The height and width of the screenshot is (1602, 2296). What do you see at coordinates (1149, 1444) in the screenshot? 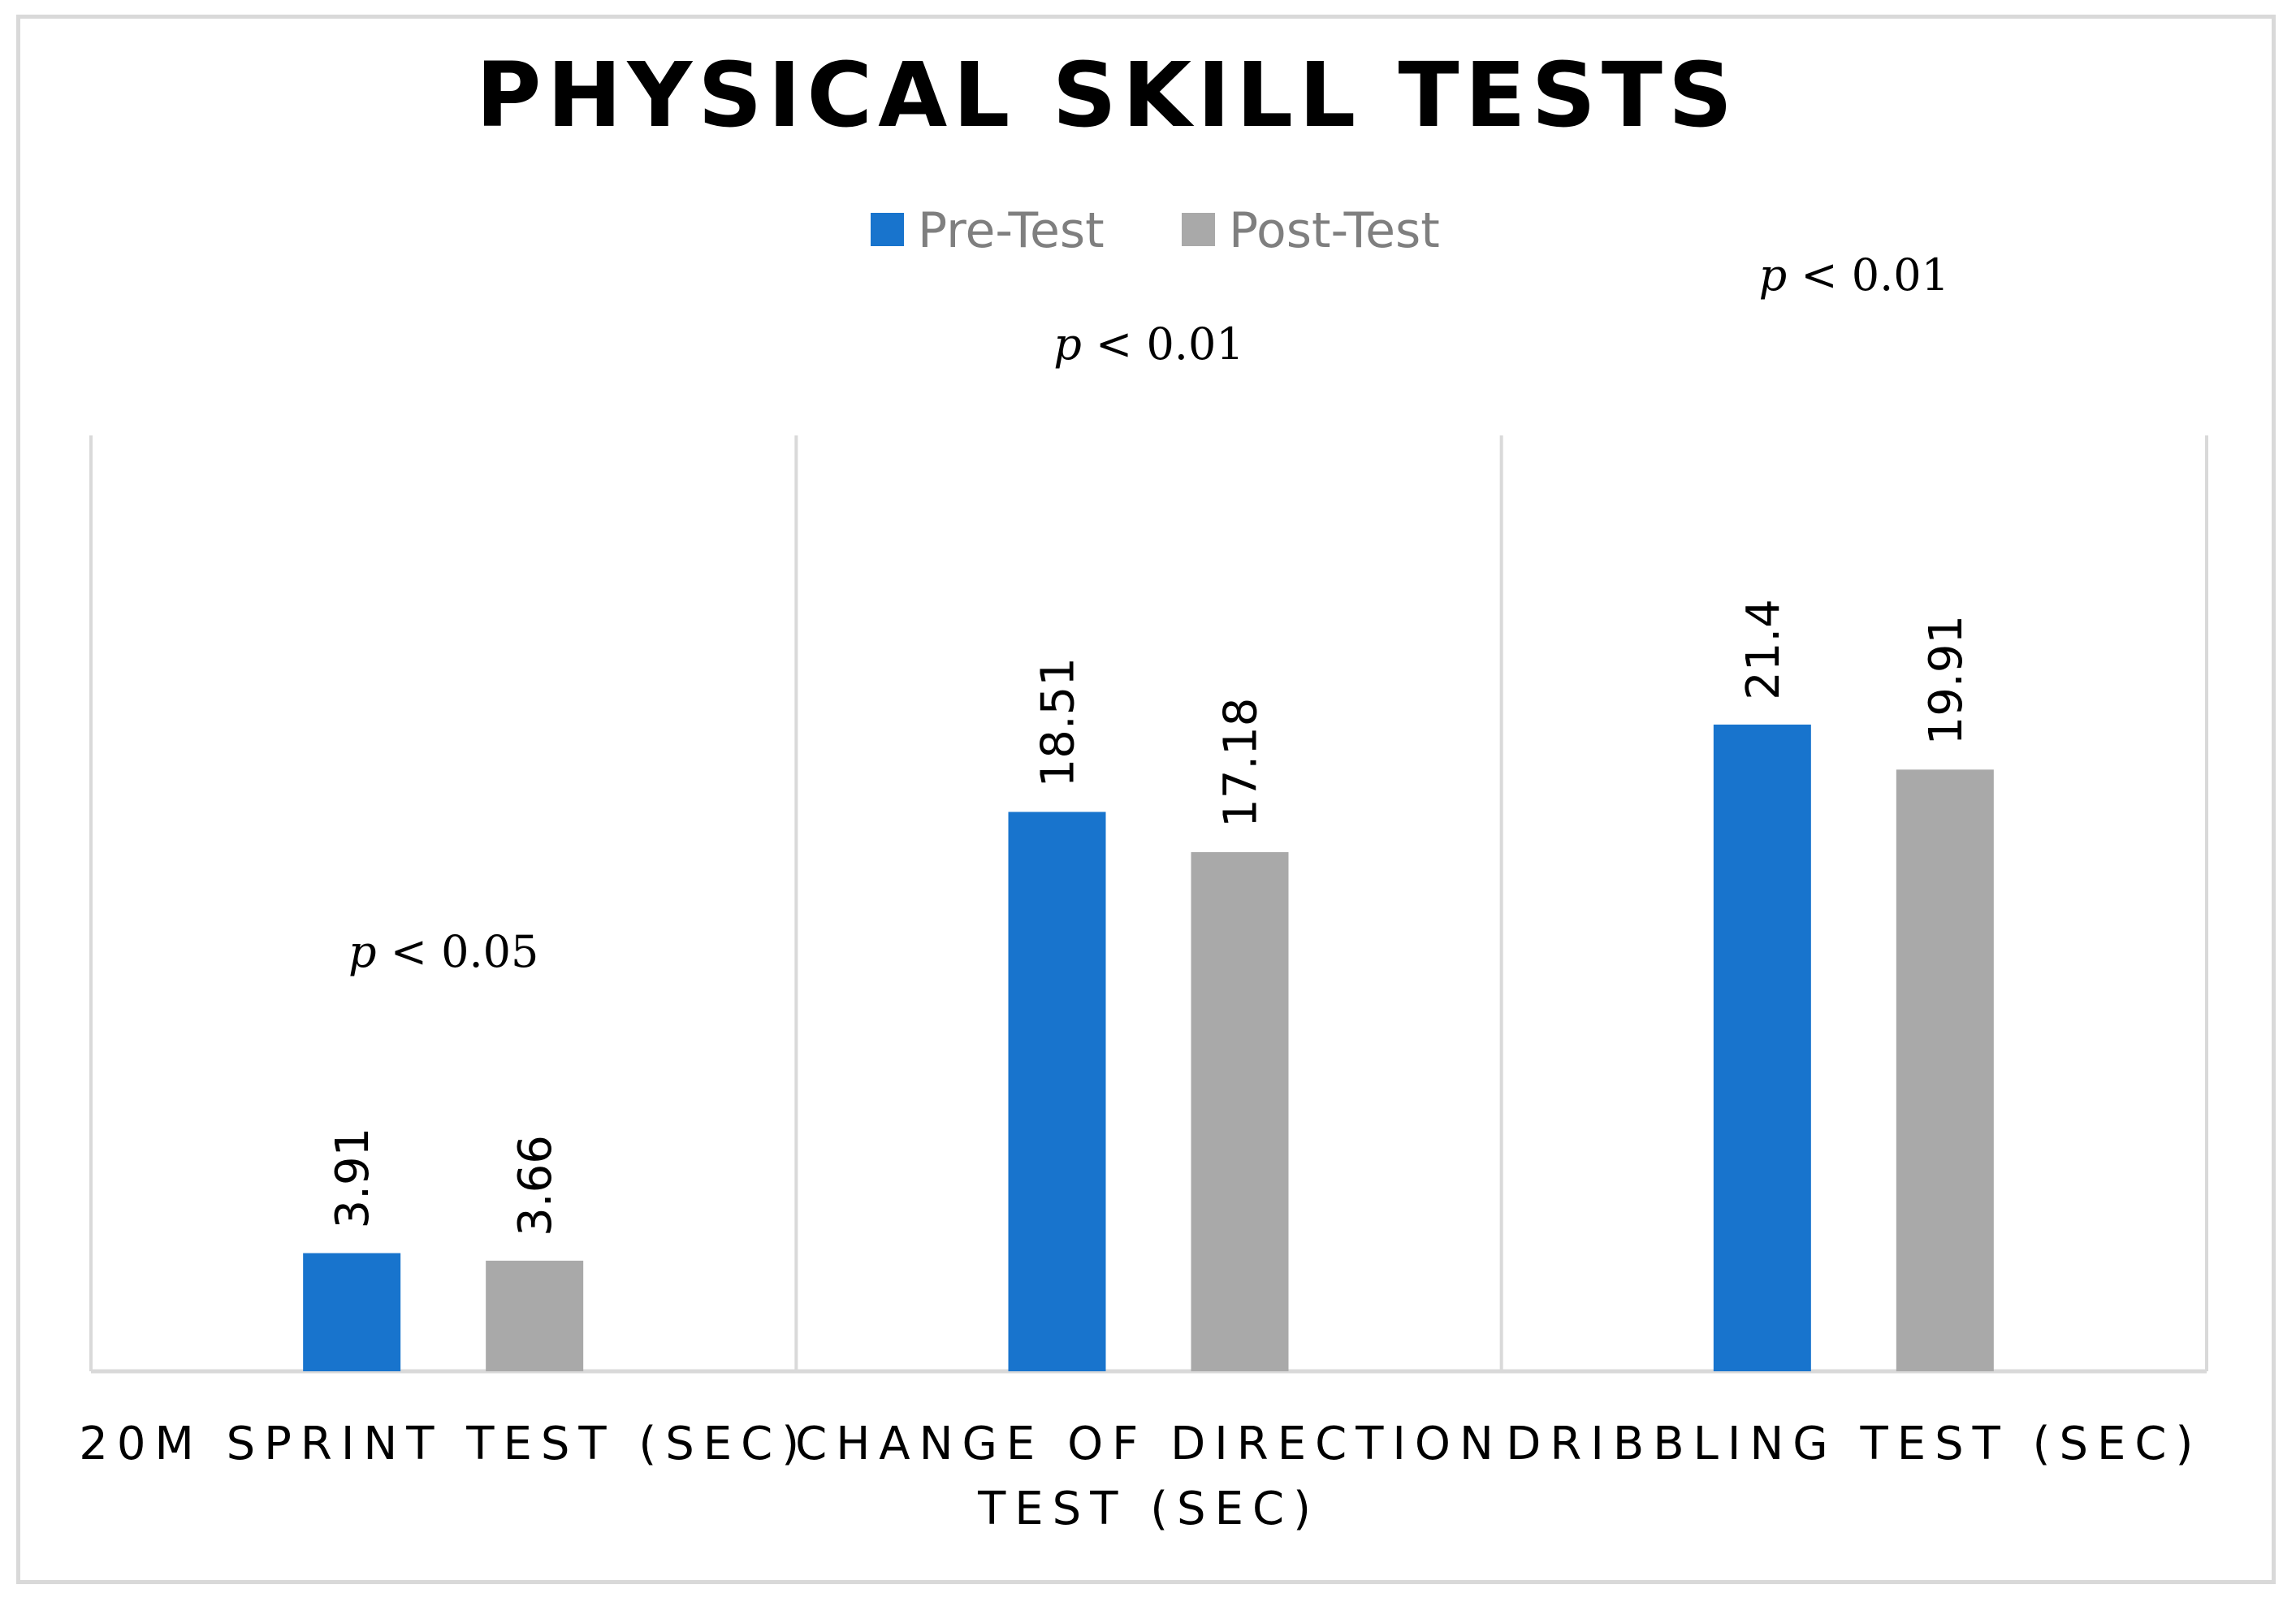
I see `category-label: CHANGE OF DIRECTION` at bounding box center [1149, 1444].